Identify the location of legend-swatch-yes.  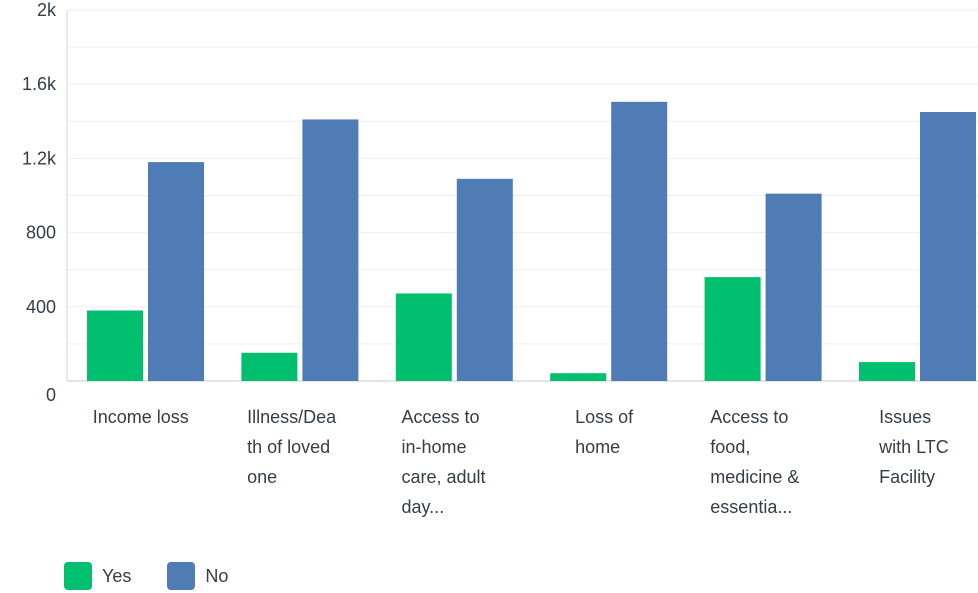
(78, 576).